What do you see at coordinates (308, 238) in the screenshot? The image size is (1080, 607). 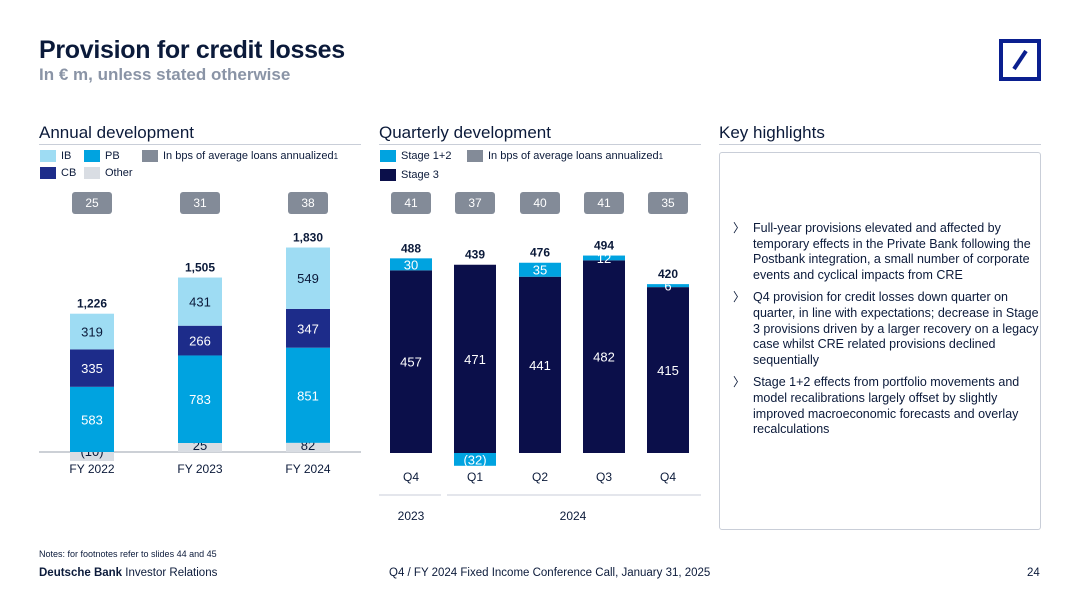 I see `annual-total-label: 1,830` at bounding box center [308, 238].